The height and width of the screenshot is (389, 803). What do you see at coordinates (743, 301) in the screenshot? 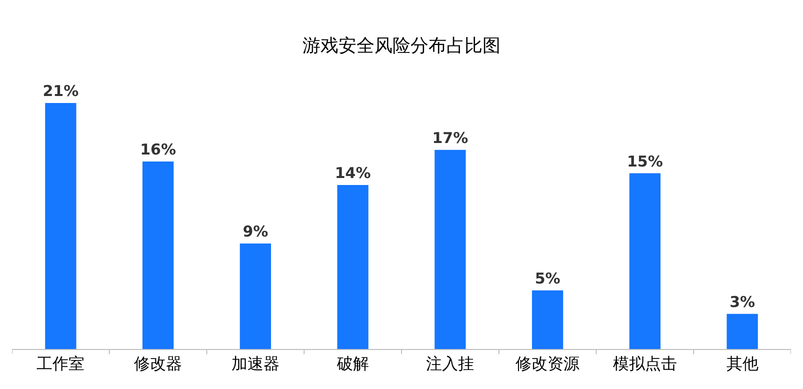
I see `data-label: 3%` at bounding box center [743, 301].